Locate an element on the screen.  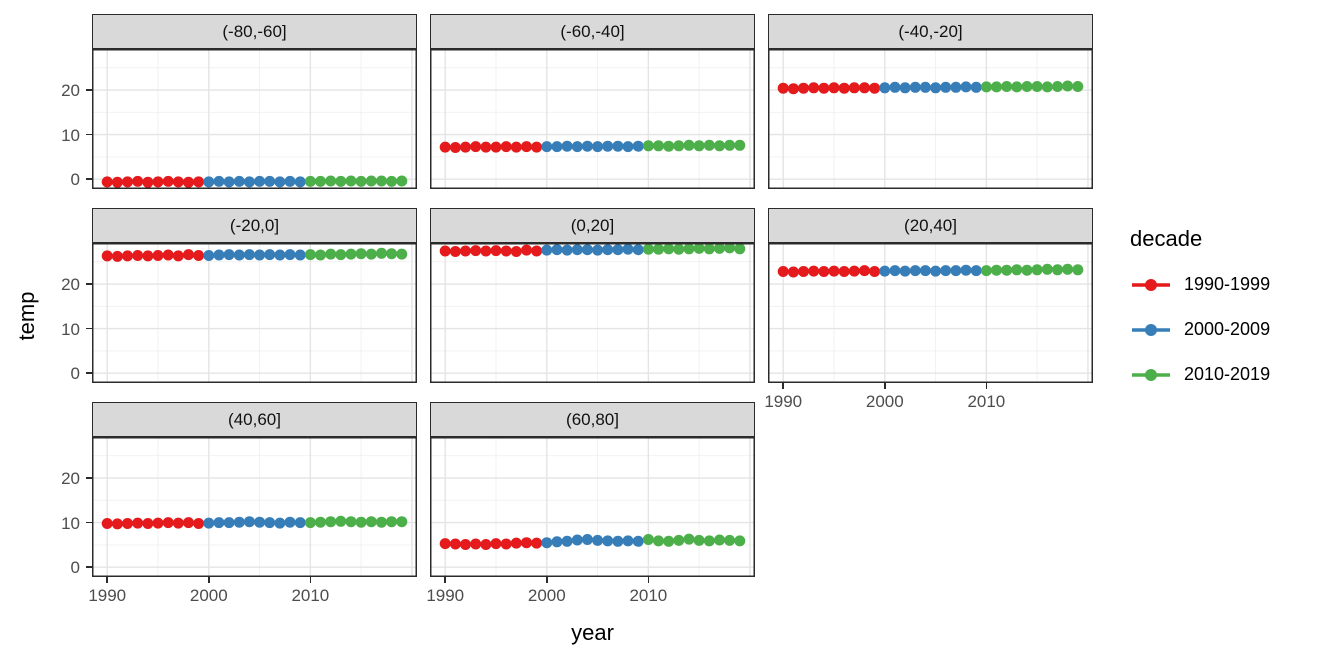
panel-background is located at coordinates (254, 313).